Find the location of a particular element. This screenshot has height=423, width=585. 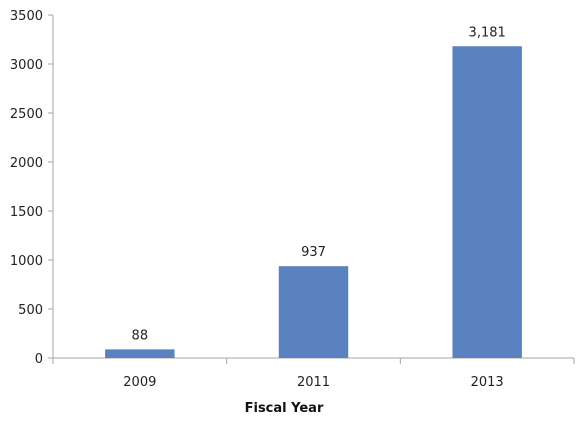

bar-2009 is located at coordinates (140, 353).